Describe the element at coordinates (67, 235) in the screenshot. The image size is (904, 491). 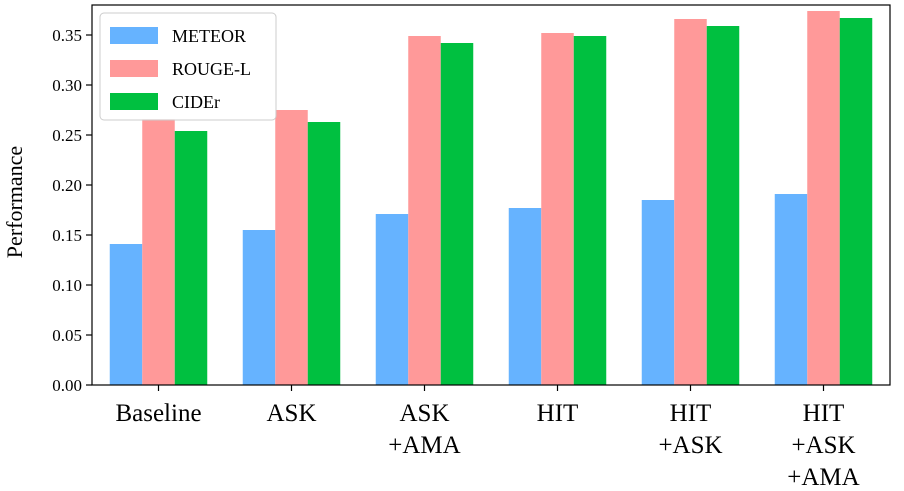
I see `y-tick-label: 0.15` at that location.